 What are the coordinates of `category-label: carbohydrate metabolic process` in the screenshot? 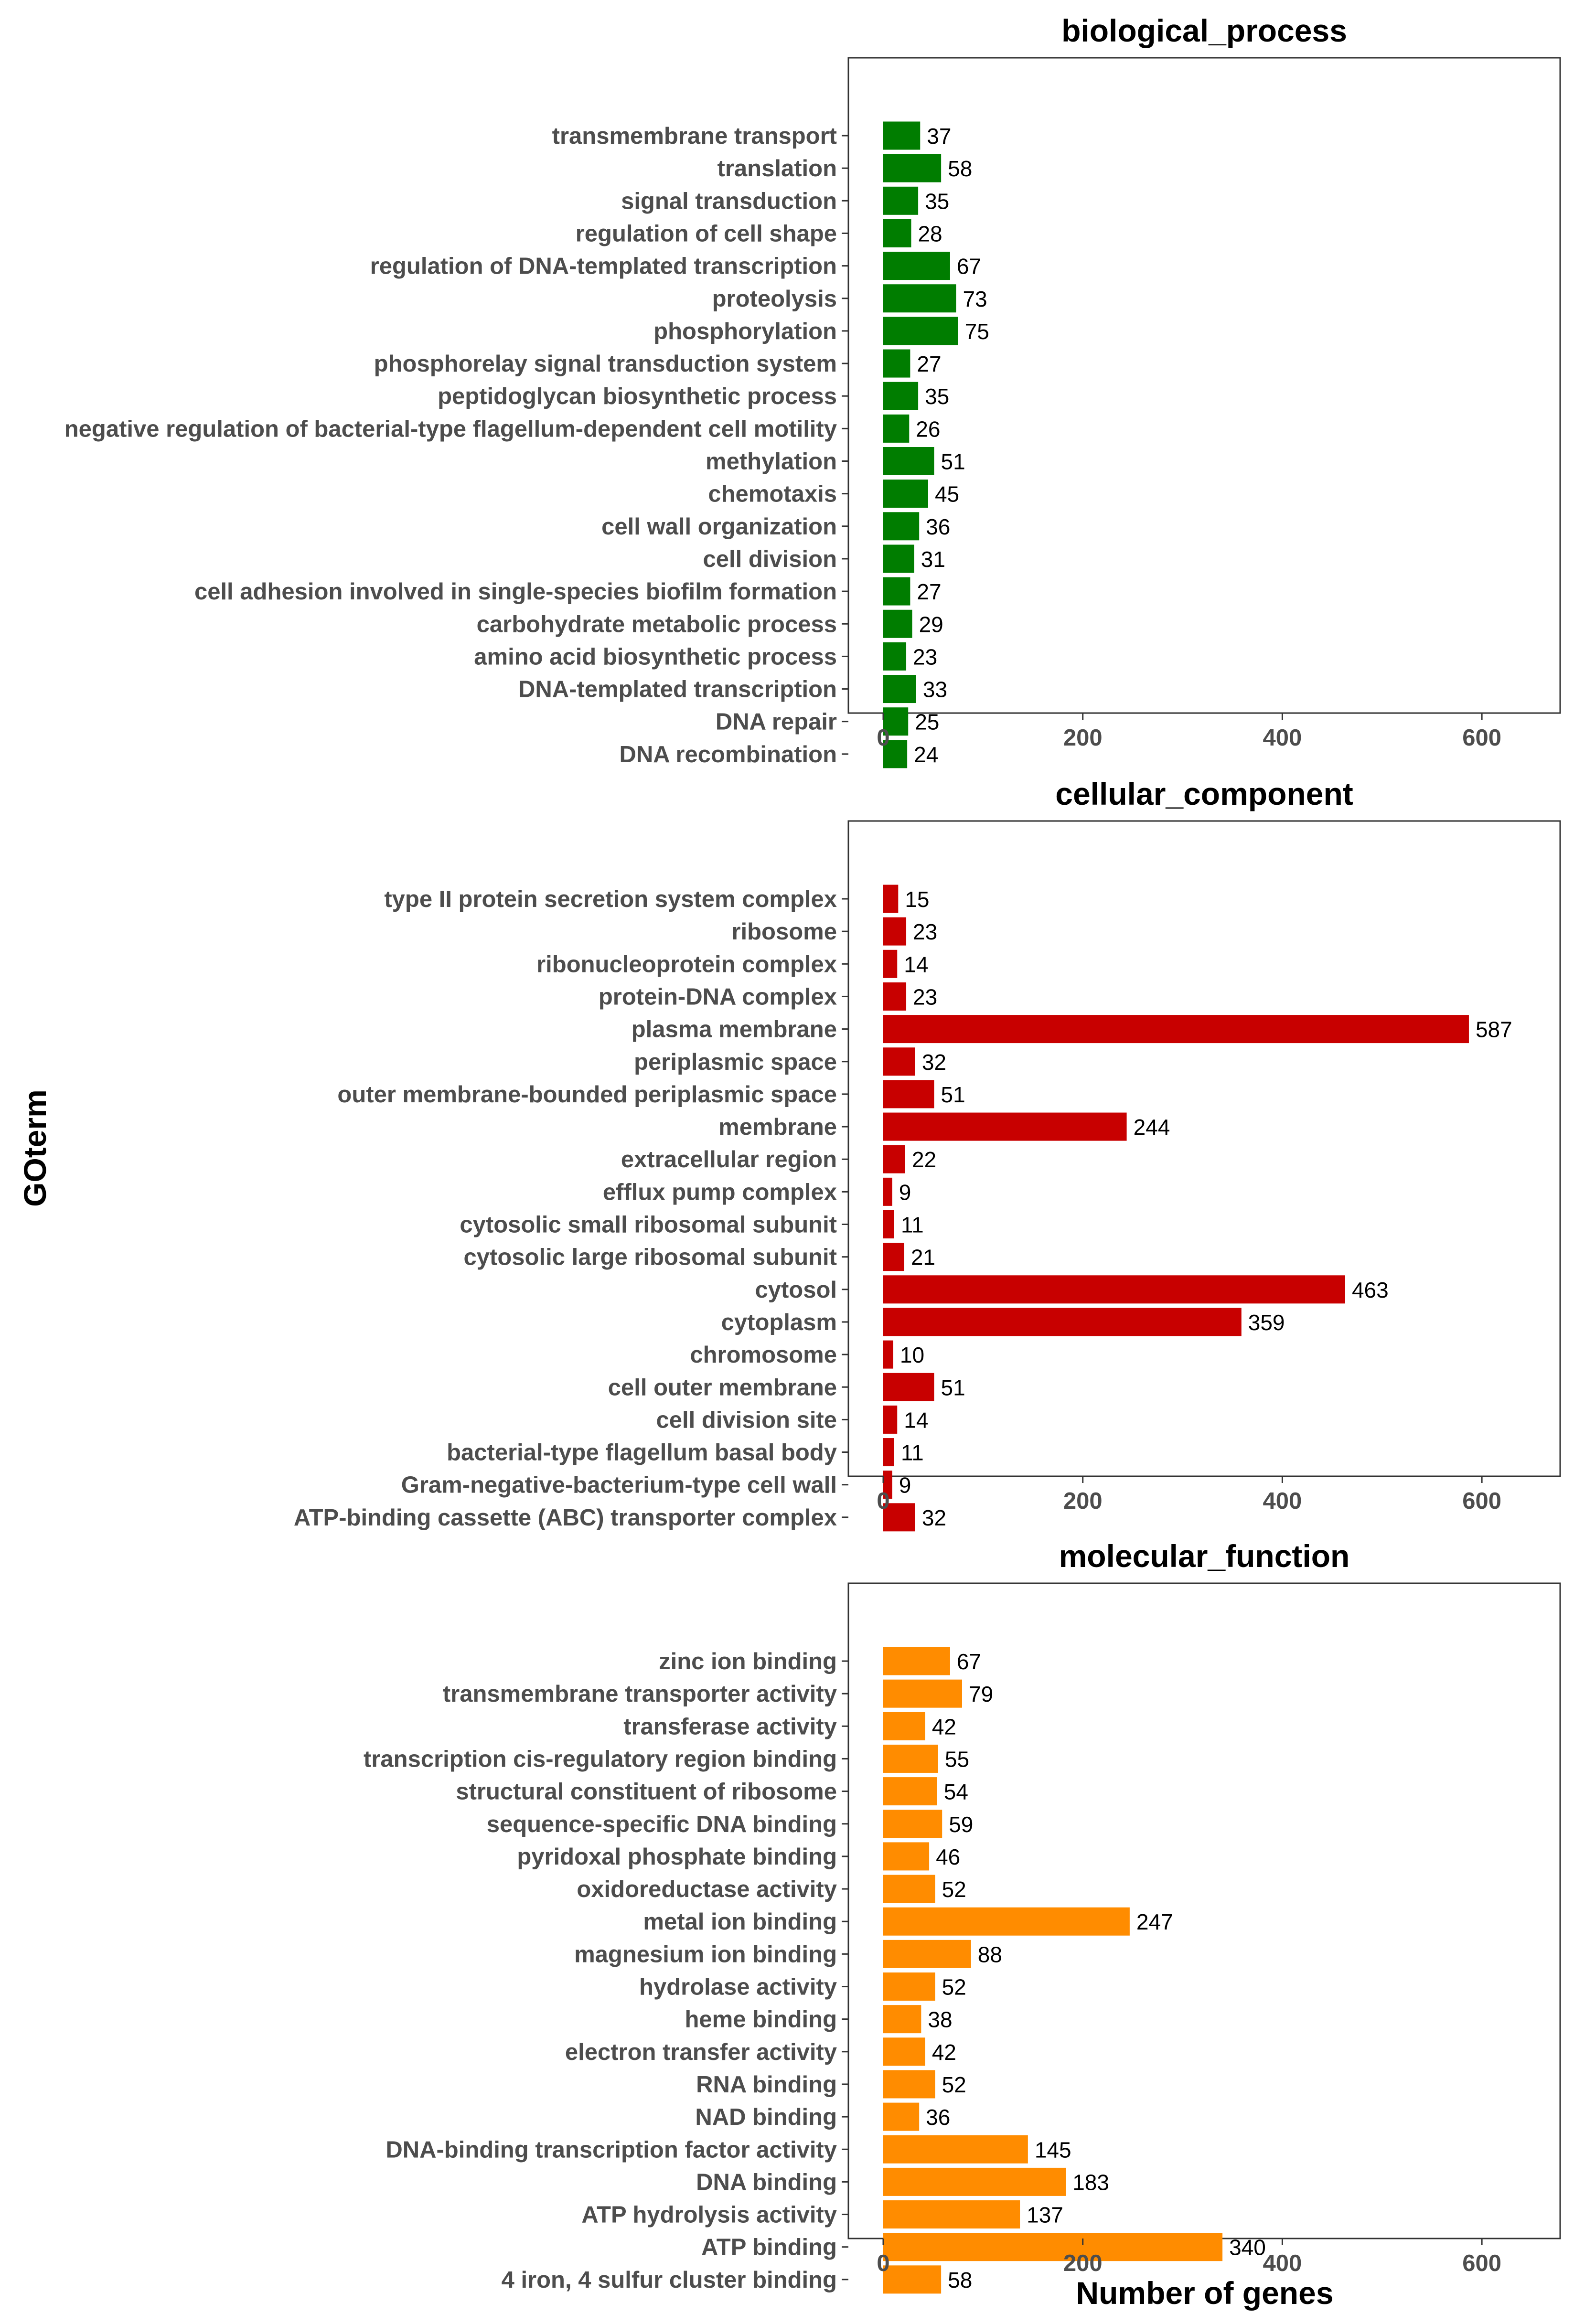 It's located at (657, 624).